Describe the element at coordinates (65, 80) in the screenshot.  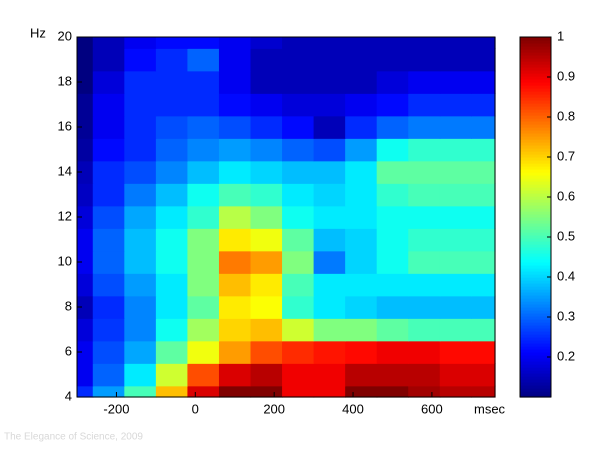
I see `y-tick-label: 18` at that location.